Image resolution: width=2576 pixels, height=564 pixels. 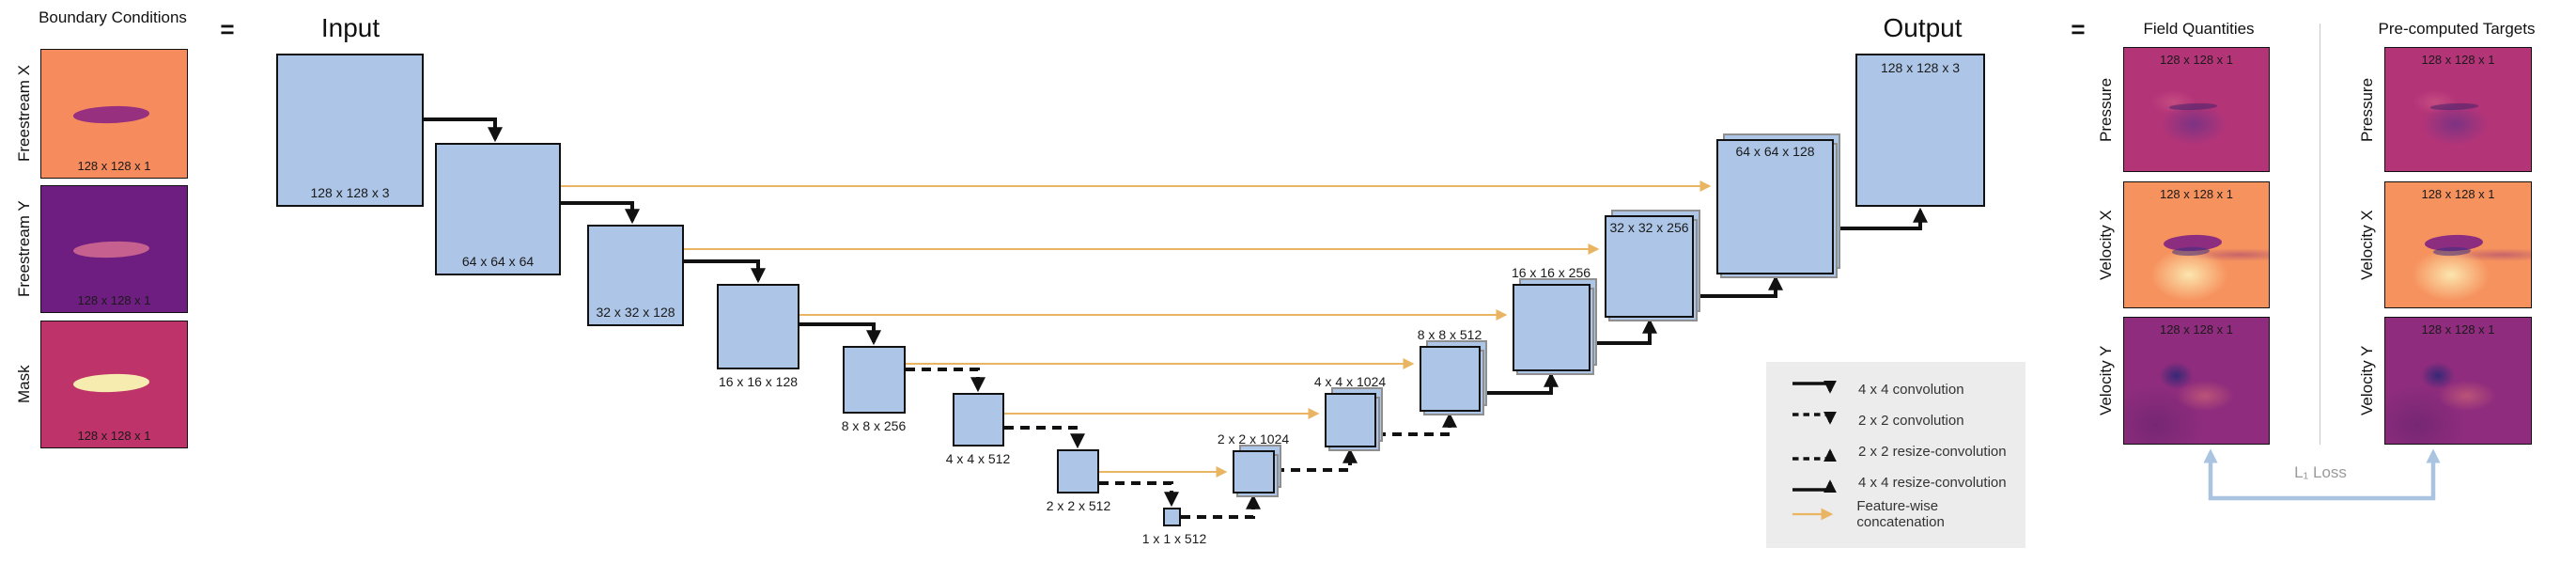 What do you see at coordinates (2196, 381) in the screenshot?
I see `field-velocity-y-image: 128 x 128 x 1` at bounding box center [2196, 381].